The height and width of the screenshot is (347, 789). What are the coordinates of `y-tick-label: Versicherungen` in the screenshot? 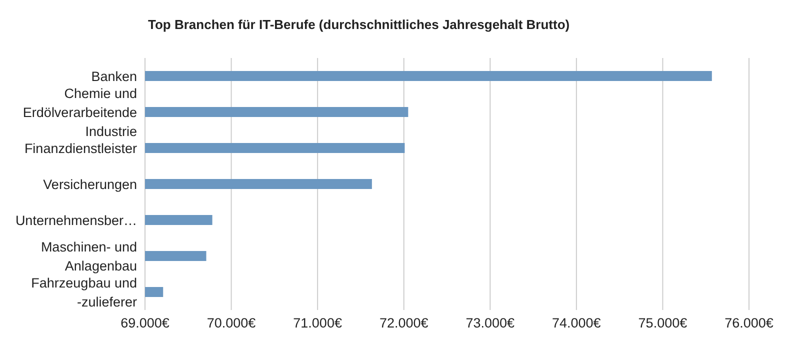 It's located at (90, 184).